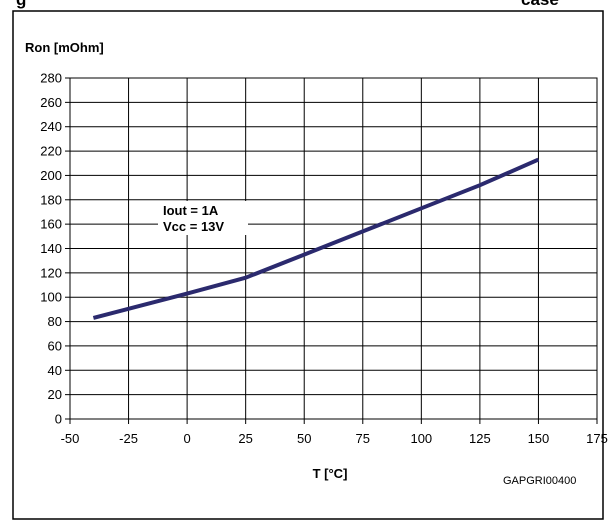 The width and height of the screenshot is (615, 523). I want to click on x-tick-label: 175, so click(597, 438).